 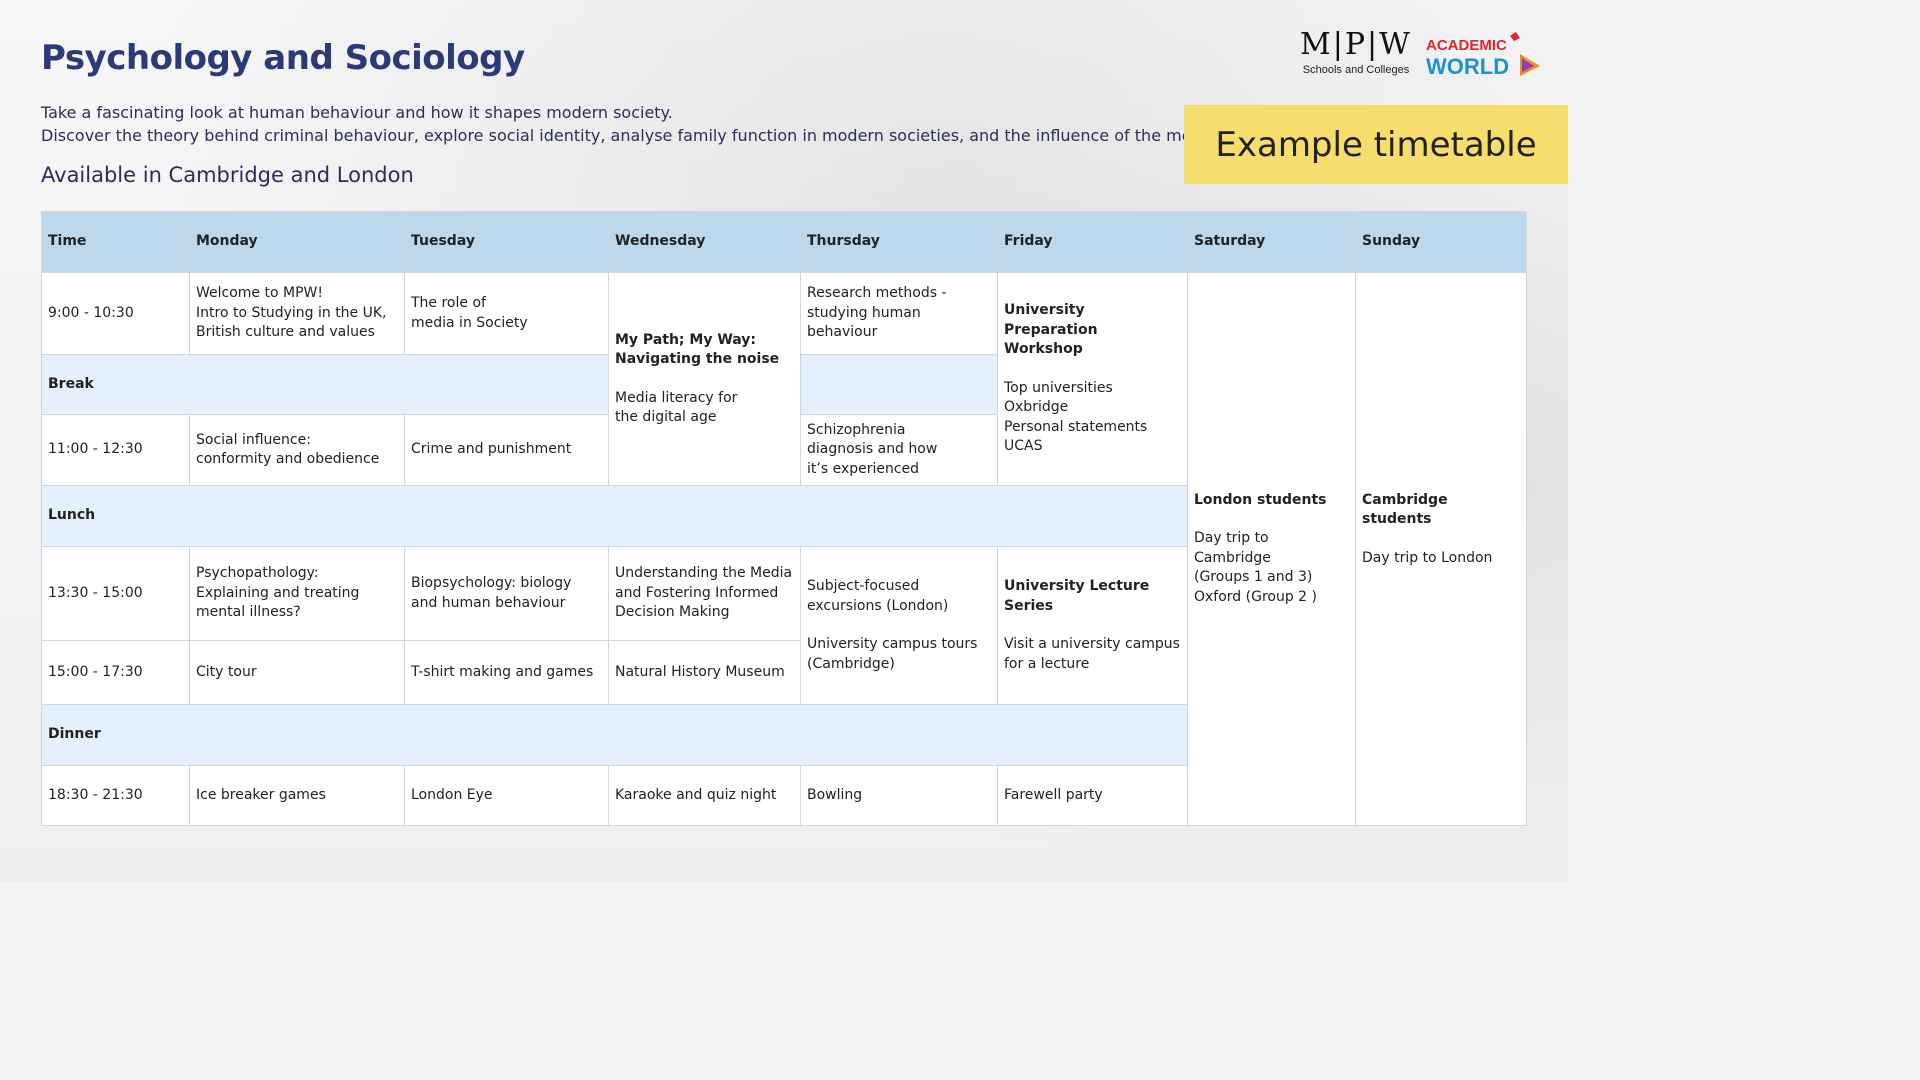 I want to click on header-wednesday: Wednesday, so click(x=704, y=242).